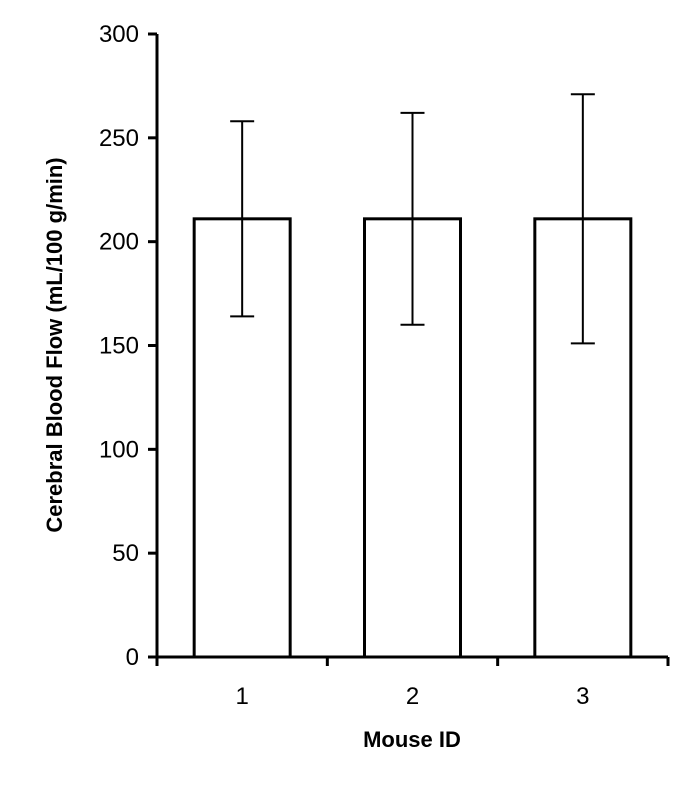  Describe the element at coordinates (582, 696) in the screenshot. I see `x-tick-label: 3` at that location.